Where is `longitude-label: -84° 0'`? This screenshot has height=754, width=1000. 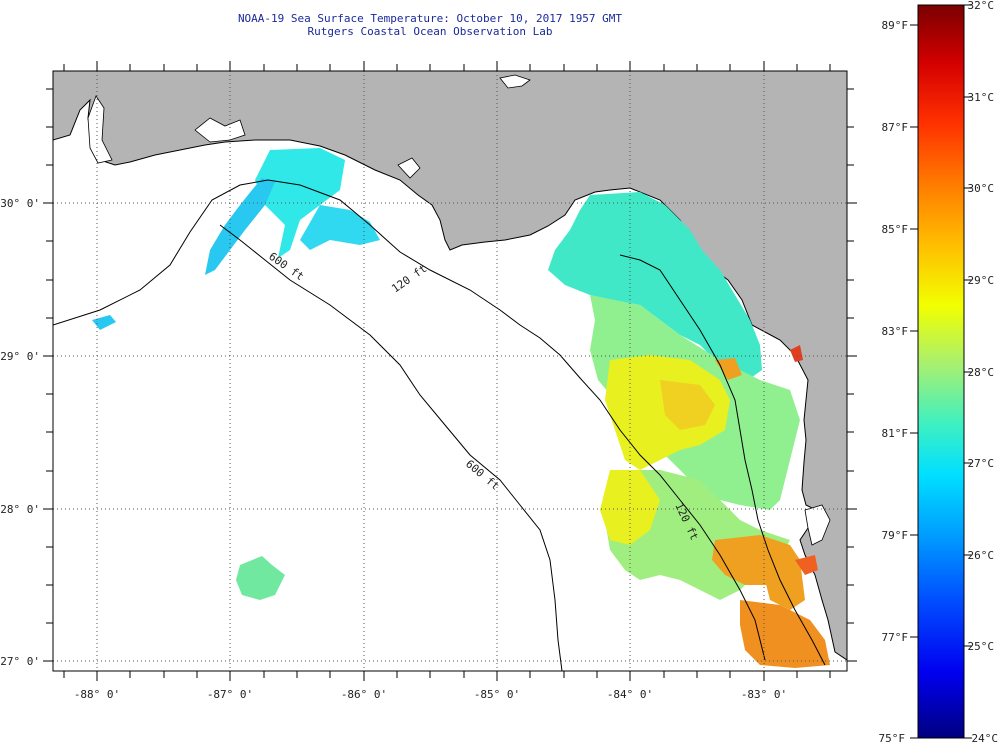
longitude-label: -84° 0' is located at coordinates (630, 694).